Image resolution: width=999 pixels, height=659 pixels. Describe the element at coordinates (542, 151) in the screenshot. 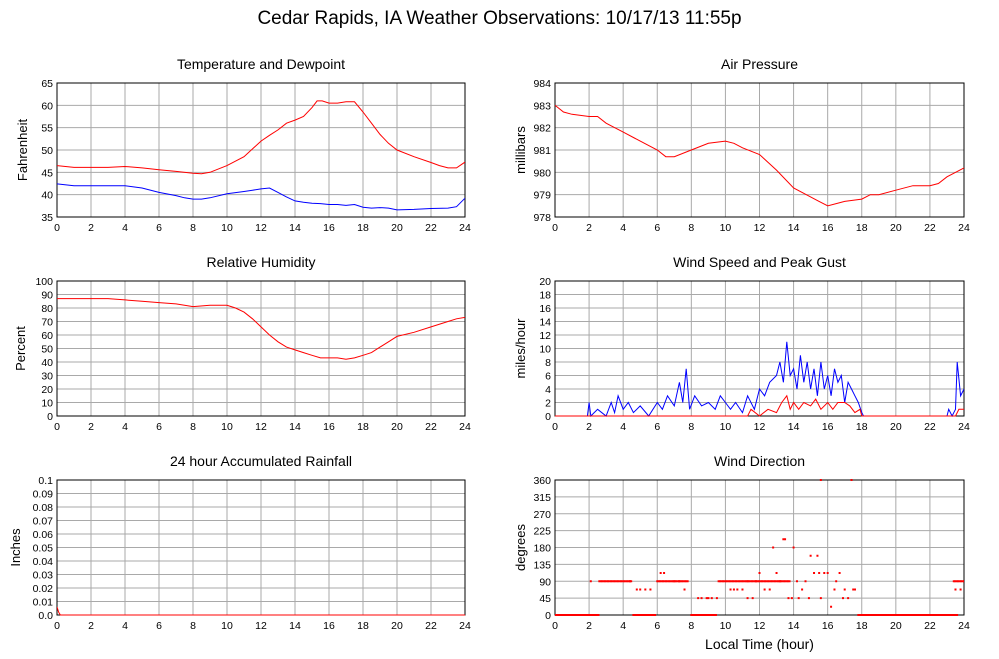

I see `y-tick-label: 981` at that location.